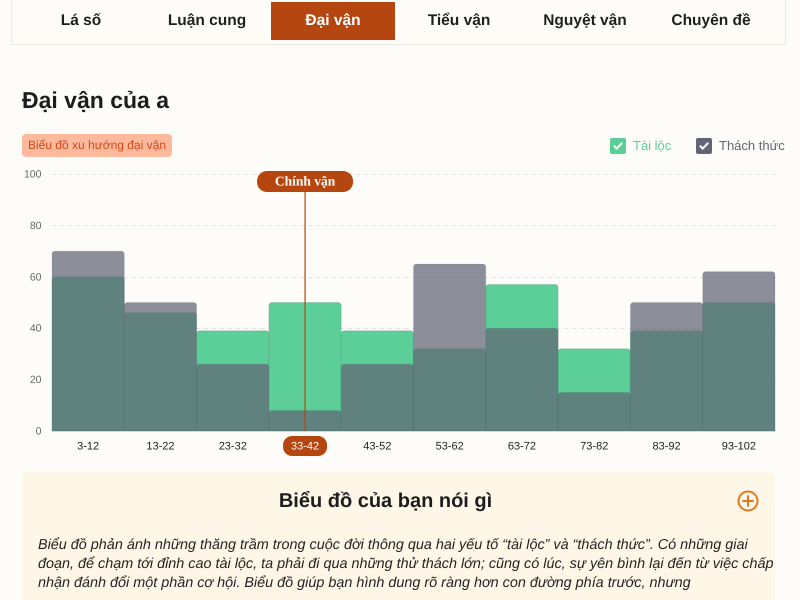  What do you see at coordinates (81, 21) in the screenshot?
I see `tab-label: Lá số` at bounding box center [81, 21].